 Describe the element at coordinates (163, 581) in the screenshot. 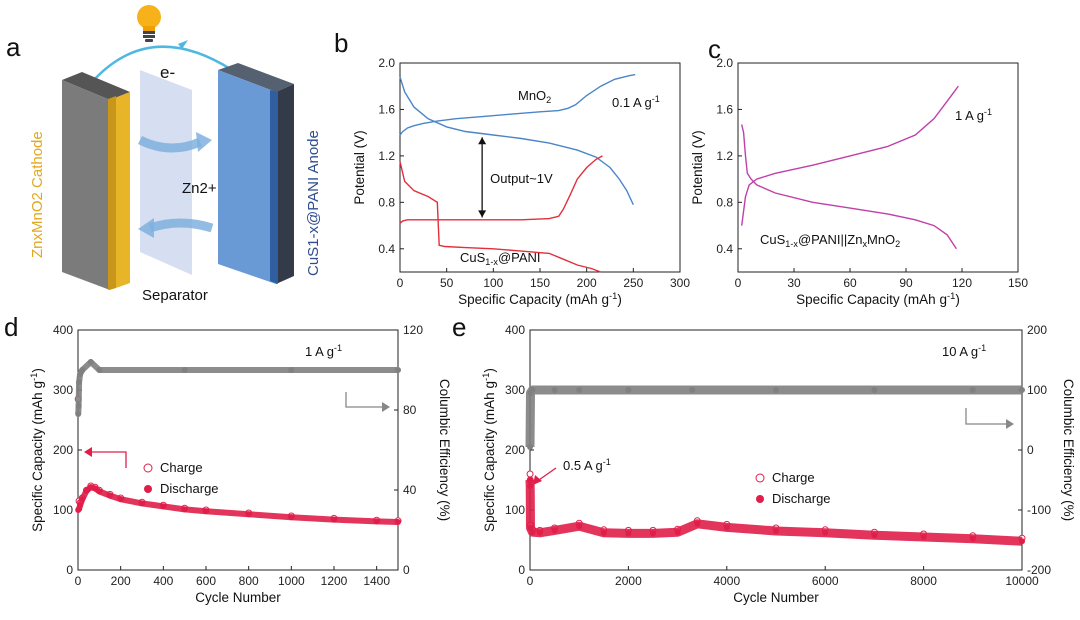

I see `x-tick-label: 400` at that location.